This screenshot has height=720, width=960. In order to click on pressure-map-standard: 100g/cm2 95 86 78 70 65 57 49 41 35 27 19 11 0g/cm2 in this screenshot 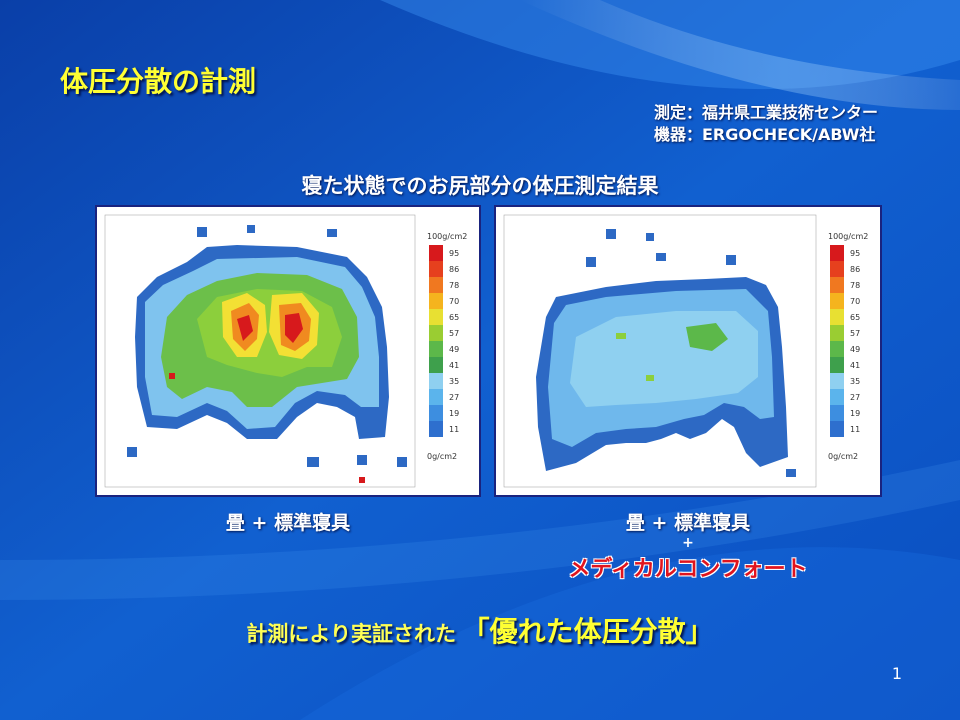, I will do `click(285, 351)`.